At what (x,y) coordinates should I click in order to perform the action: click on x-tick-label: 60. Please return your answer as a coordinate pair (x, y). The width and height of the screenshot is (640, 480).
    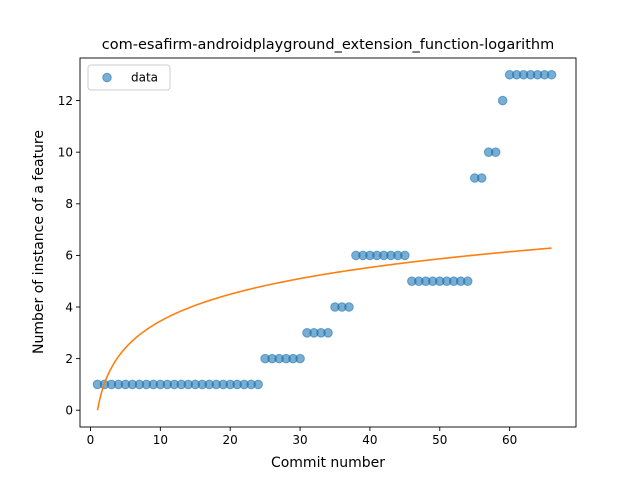
    Looking at the image, I should click on (509, 440).